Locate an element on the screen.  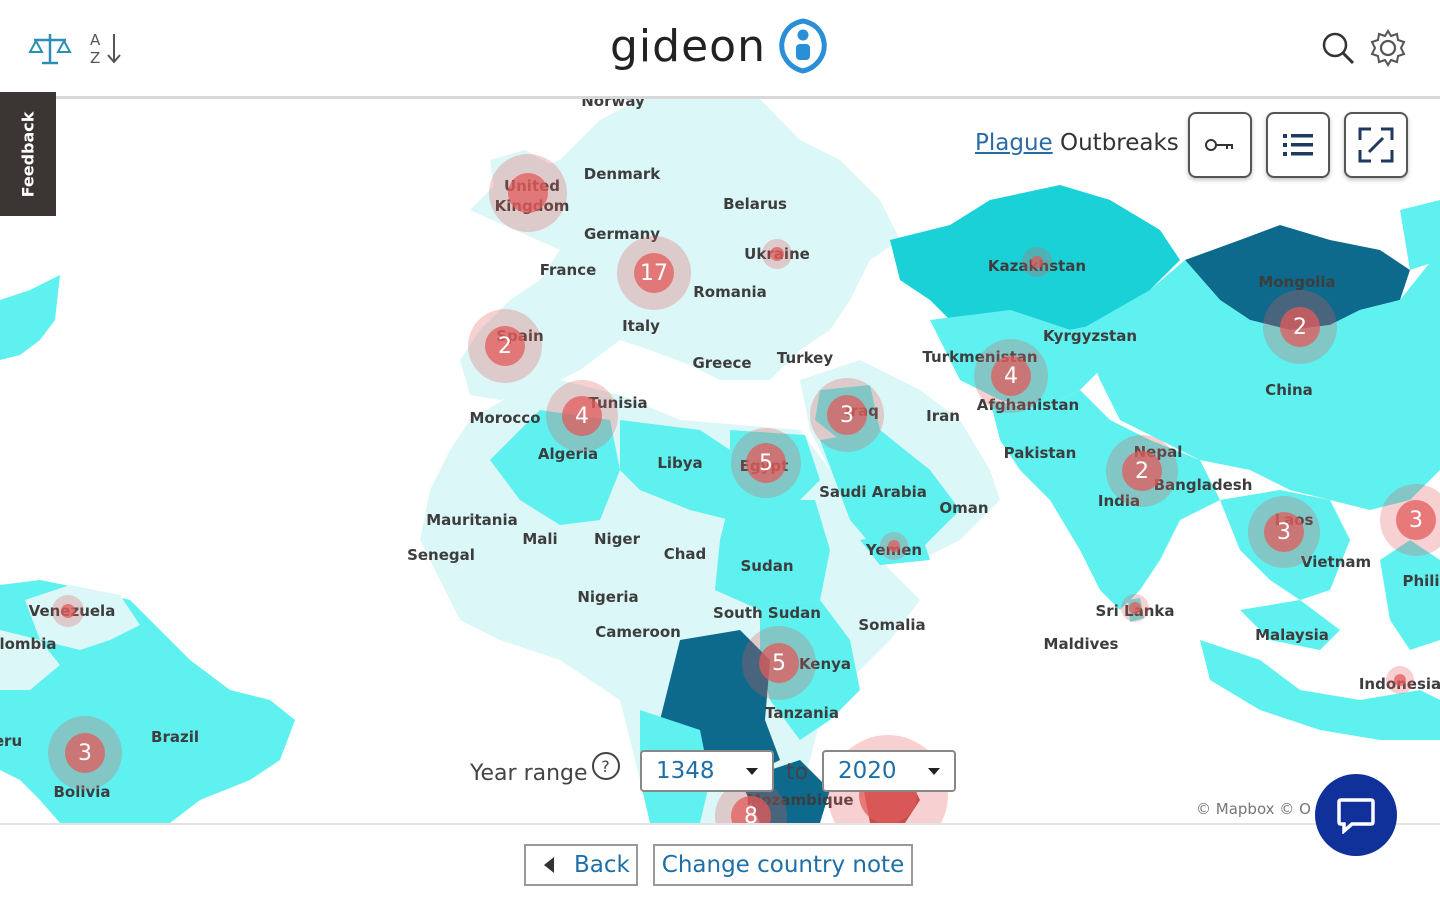
country-label: Maldives is located at coordinates (1081, 644).